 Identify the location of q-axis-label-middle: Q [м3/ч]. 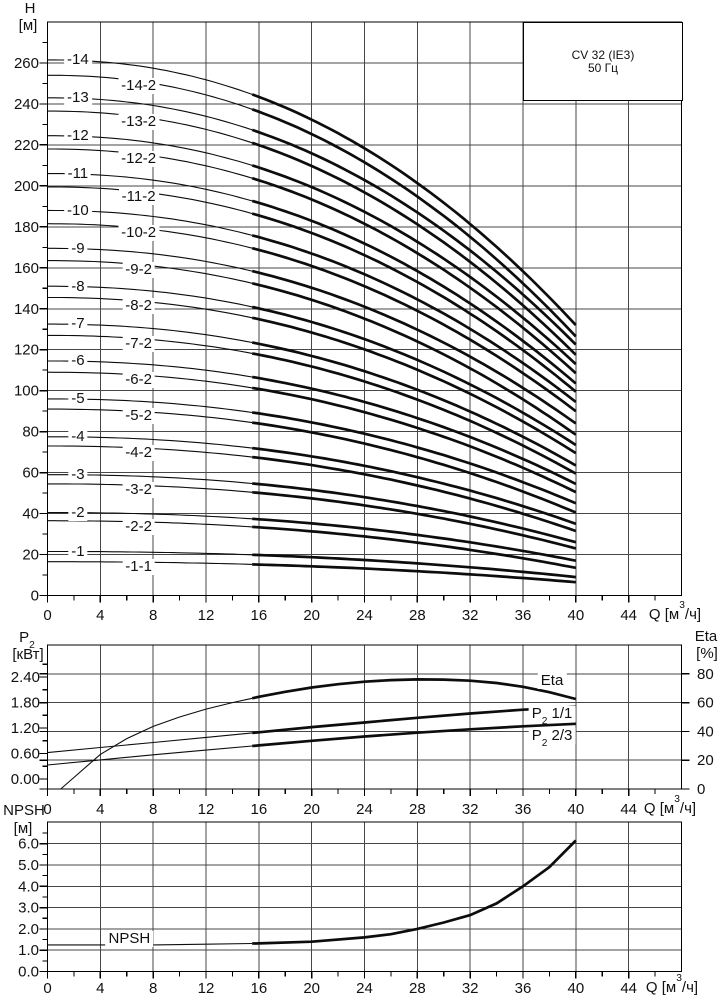
(670, 805).